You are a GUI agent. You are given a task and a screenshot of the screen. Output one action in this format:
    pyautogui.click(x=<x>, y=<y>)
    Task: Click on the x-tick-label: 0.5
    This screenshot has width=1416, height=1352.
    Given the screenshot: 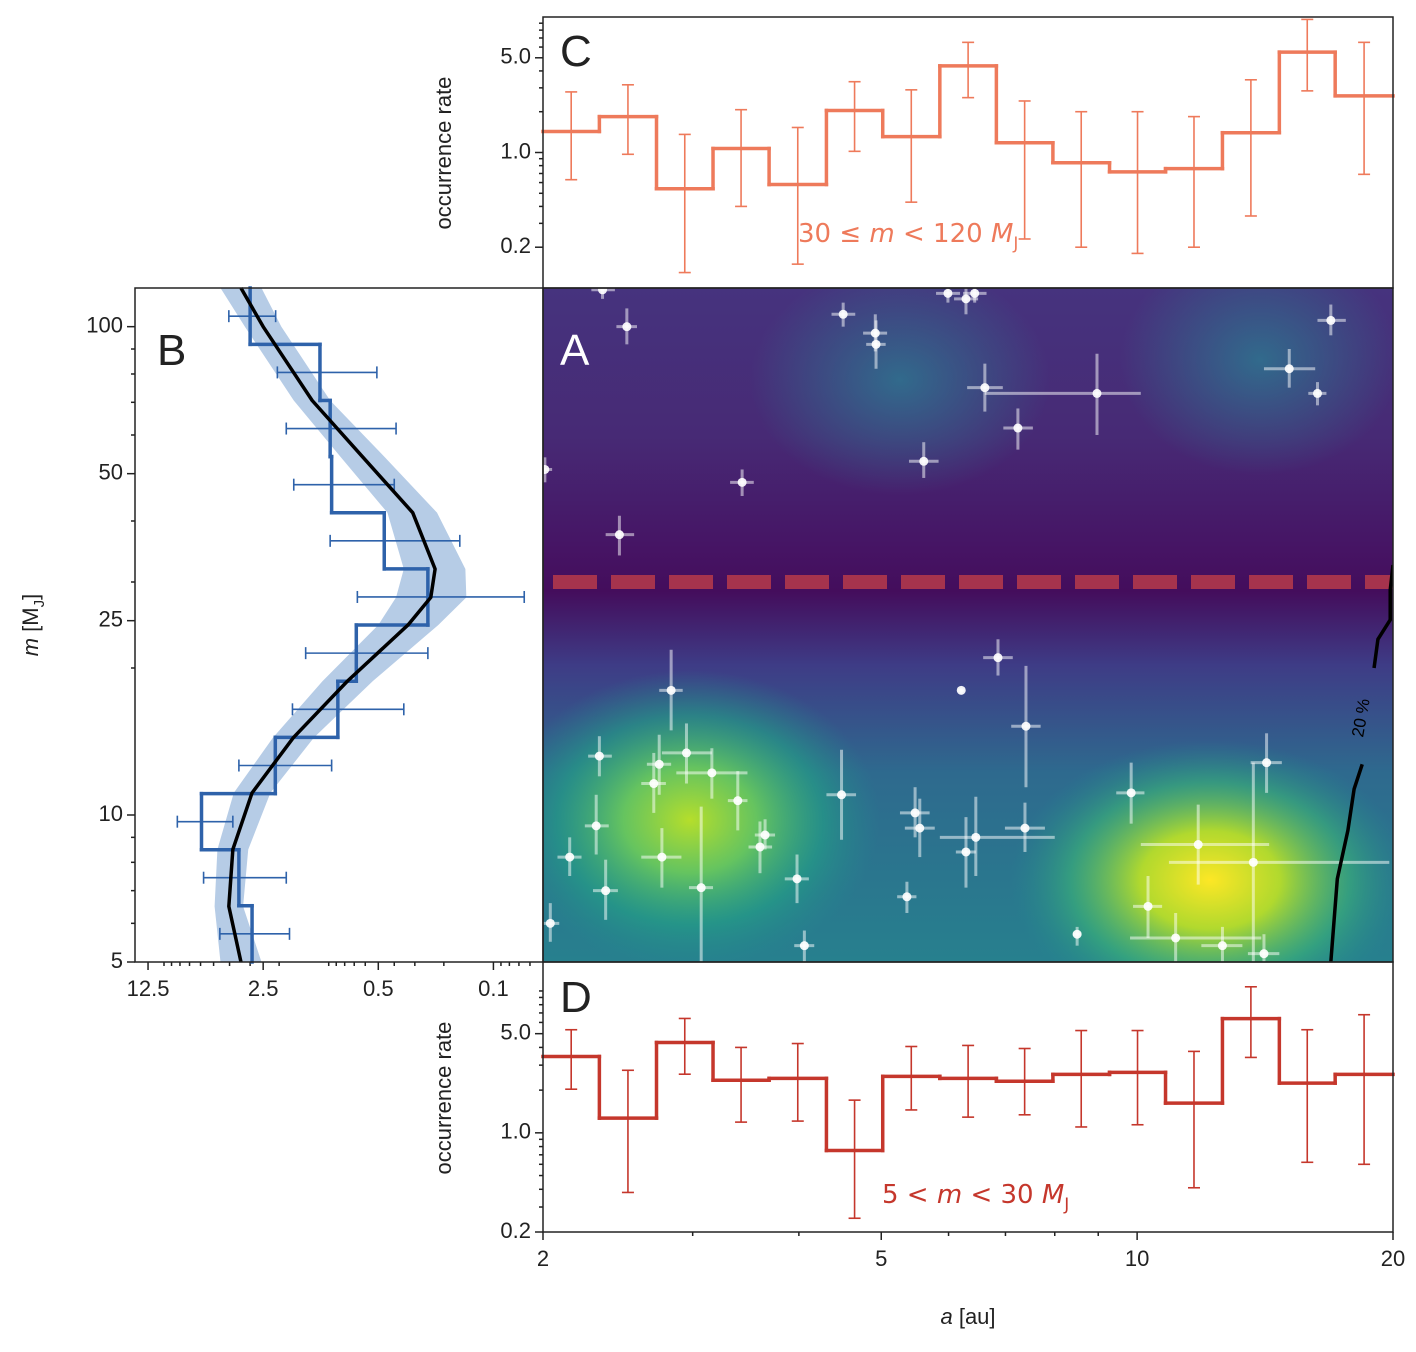 What is the action you would take?
    pyautogui.click(x=378, y=988)
    